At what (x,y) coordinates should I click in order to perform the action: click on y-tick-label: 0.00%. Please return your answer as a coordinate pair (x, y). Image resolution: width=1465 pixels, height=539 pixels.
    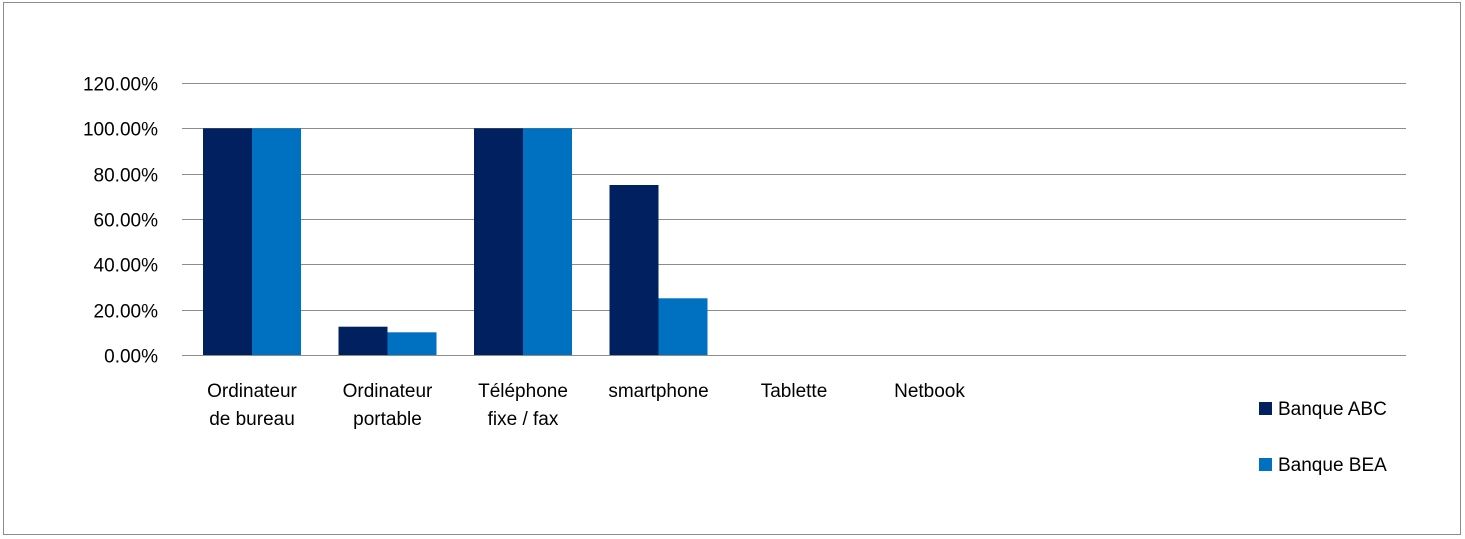
    Looking at the image, I should click on (131, 357).